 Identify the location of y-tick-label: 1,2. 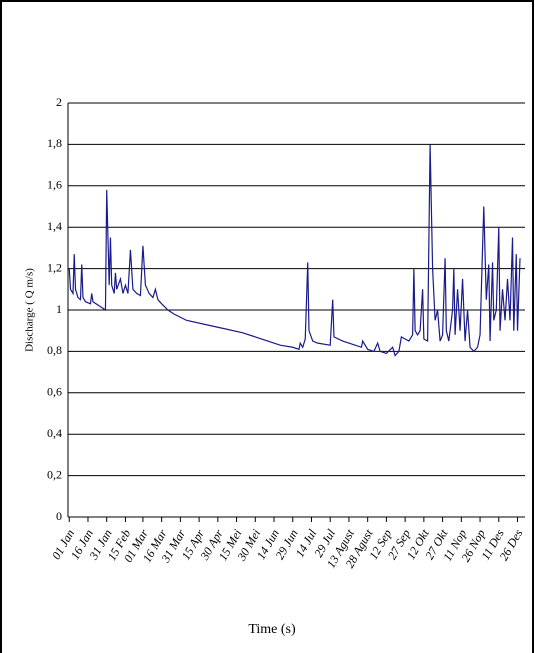
(54, 267).